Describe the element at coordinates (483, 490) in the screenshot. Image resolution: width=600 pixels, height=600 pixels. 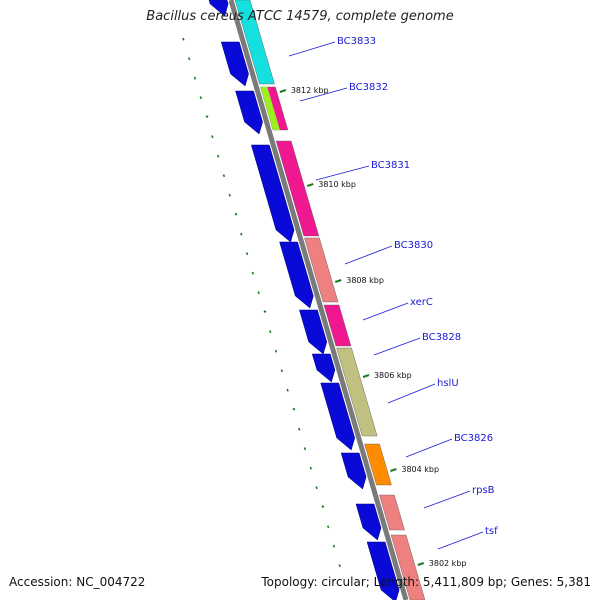
I see `gene-label: rpsB` at that location.